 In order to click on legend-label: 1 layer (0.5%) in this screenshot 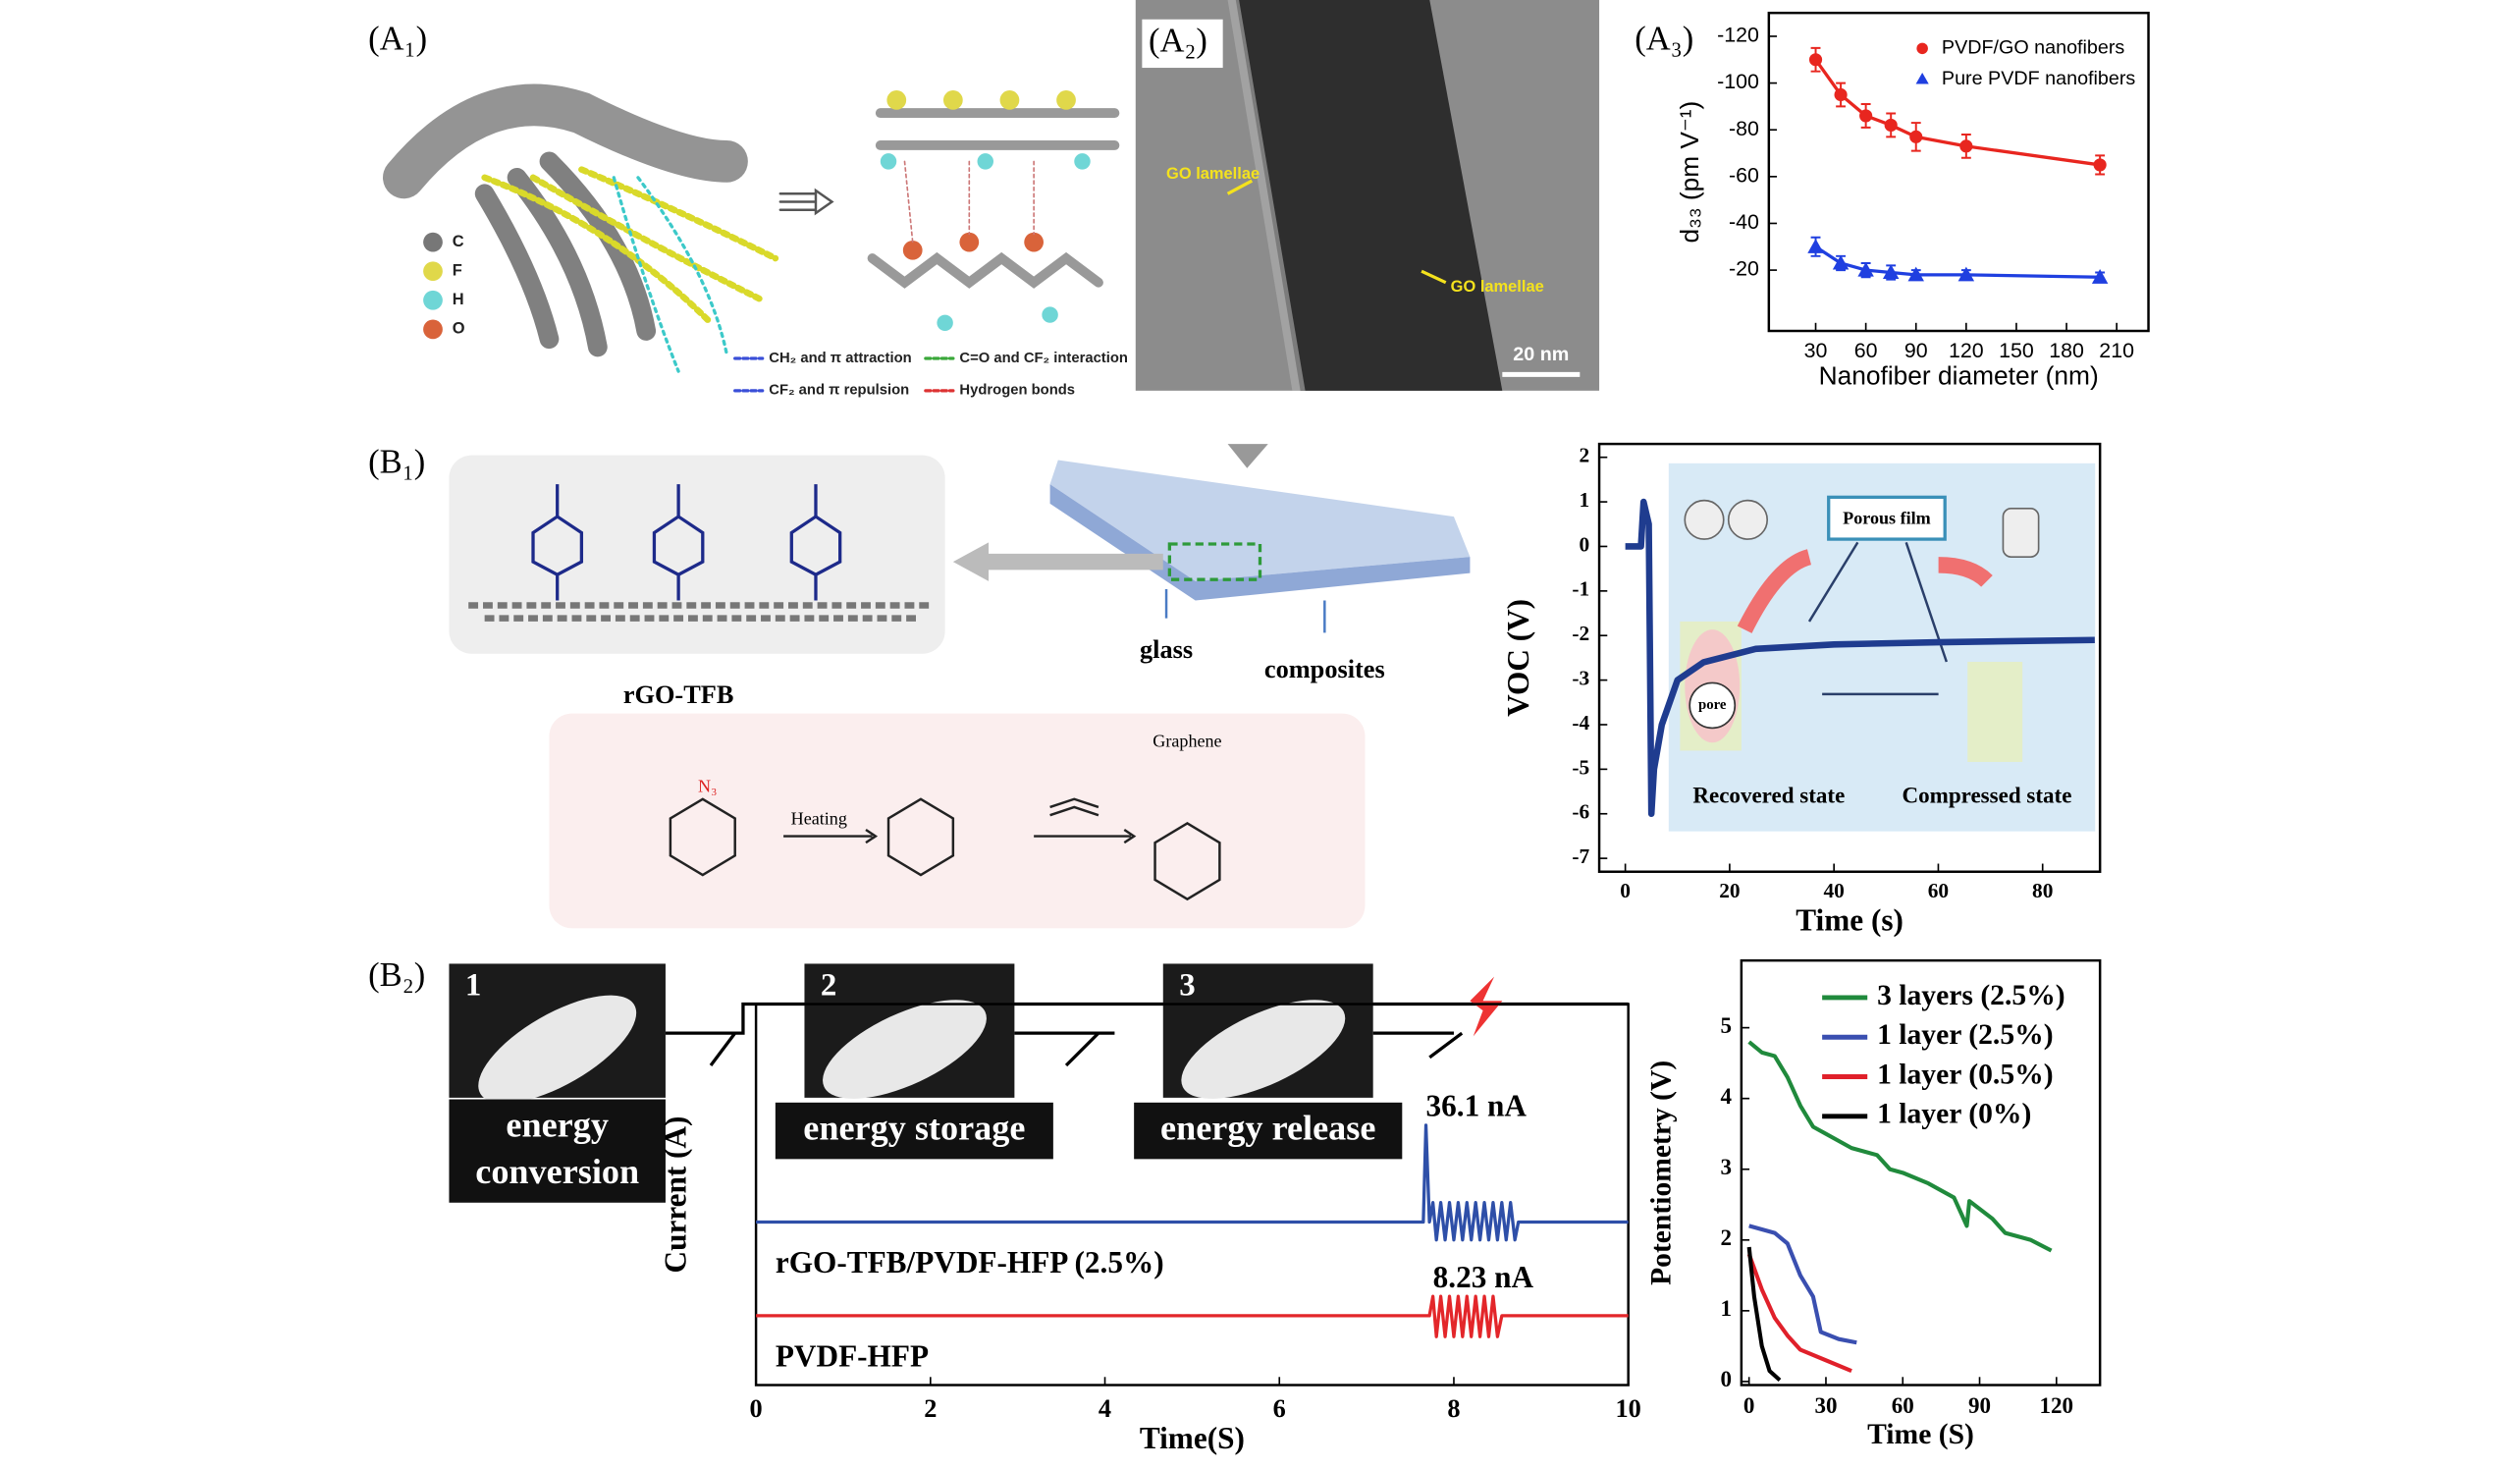, I will do `click(1965, 1074)`.